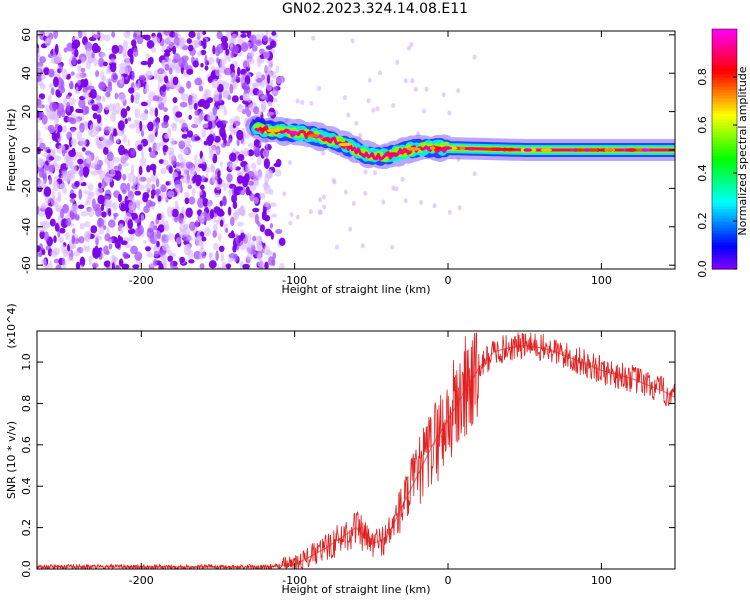 Image resolution: width=750 pixels, height=600 pixels. What do you see at coordinates (702, 173) in the screenshot?
I see `colorbar-tick-label: 0.4` at bounding box center [702, 173].